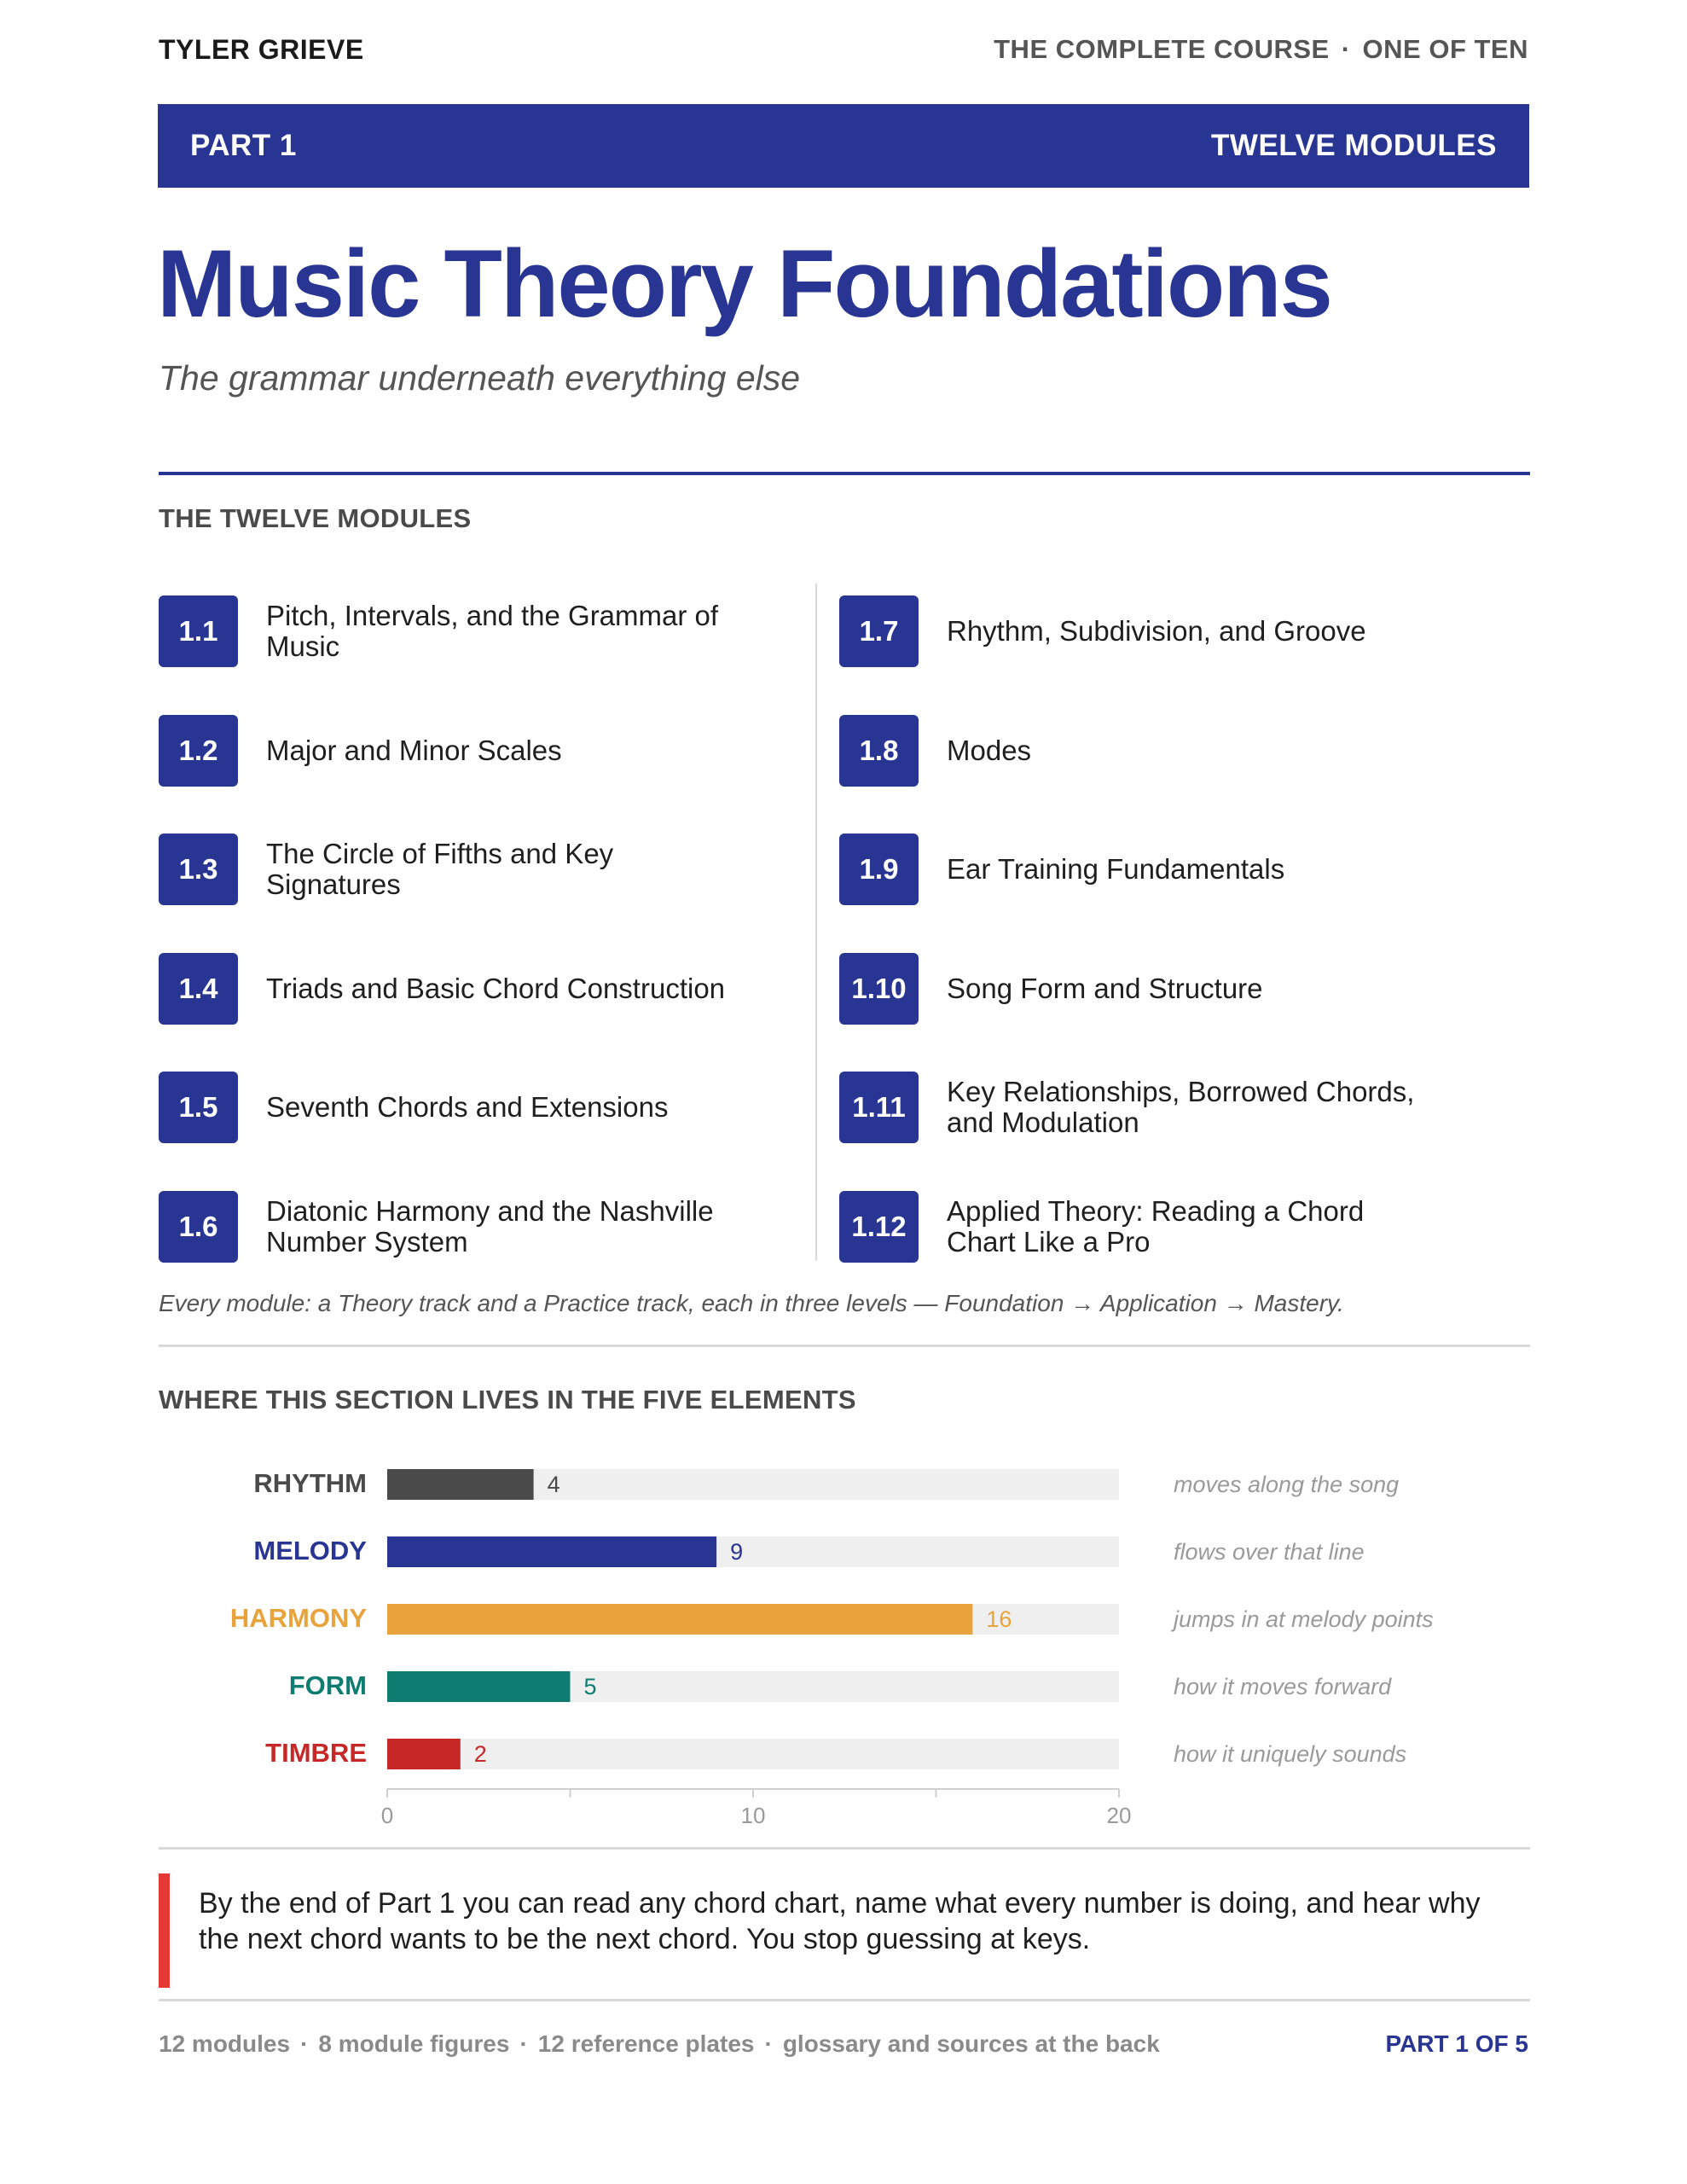 Image resolution: width=1687 pixels, height=2184 pixels. I want to click on course-label: THE COMPLETE COURSE · ONE OF TEN, so click(1261, 49).